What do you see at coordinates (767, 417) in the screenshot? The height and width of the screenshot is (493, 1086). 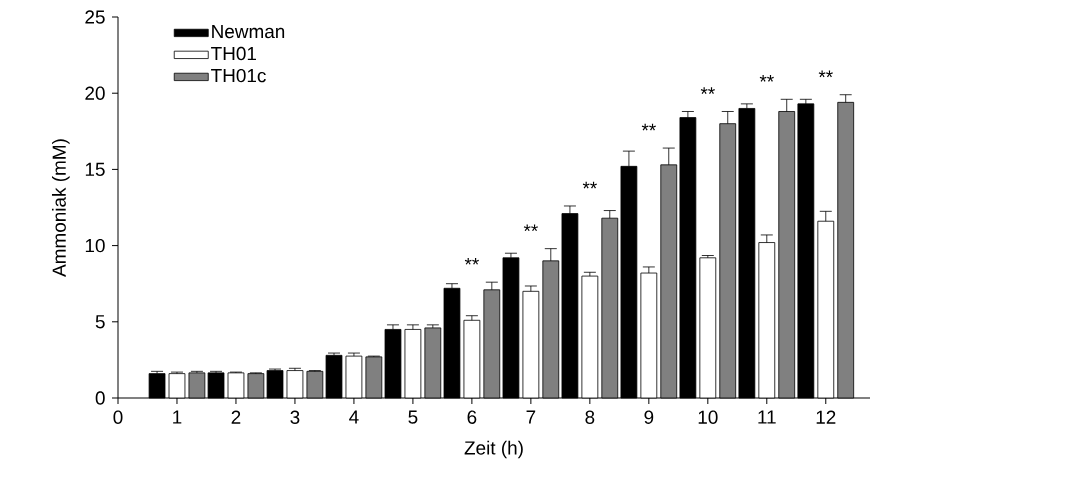 I see `x-tick-label: 11` at bounding box center [767, 417].